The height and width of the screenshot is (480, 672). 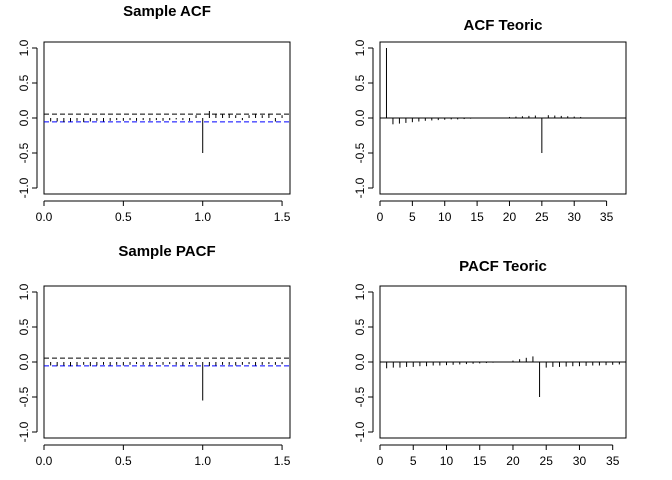 I want to click on sample-acf-x-tick-label: 1.5, so click(x=282, y=217).